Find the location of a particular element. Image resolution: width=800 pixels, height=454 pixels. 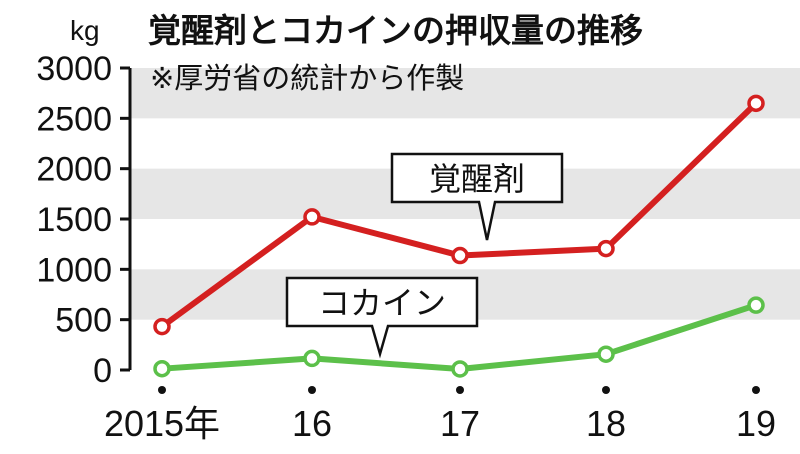

series-callout-0: 覚醒剤 is located at coordinates (477, 196).